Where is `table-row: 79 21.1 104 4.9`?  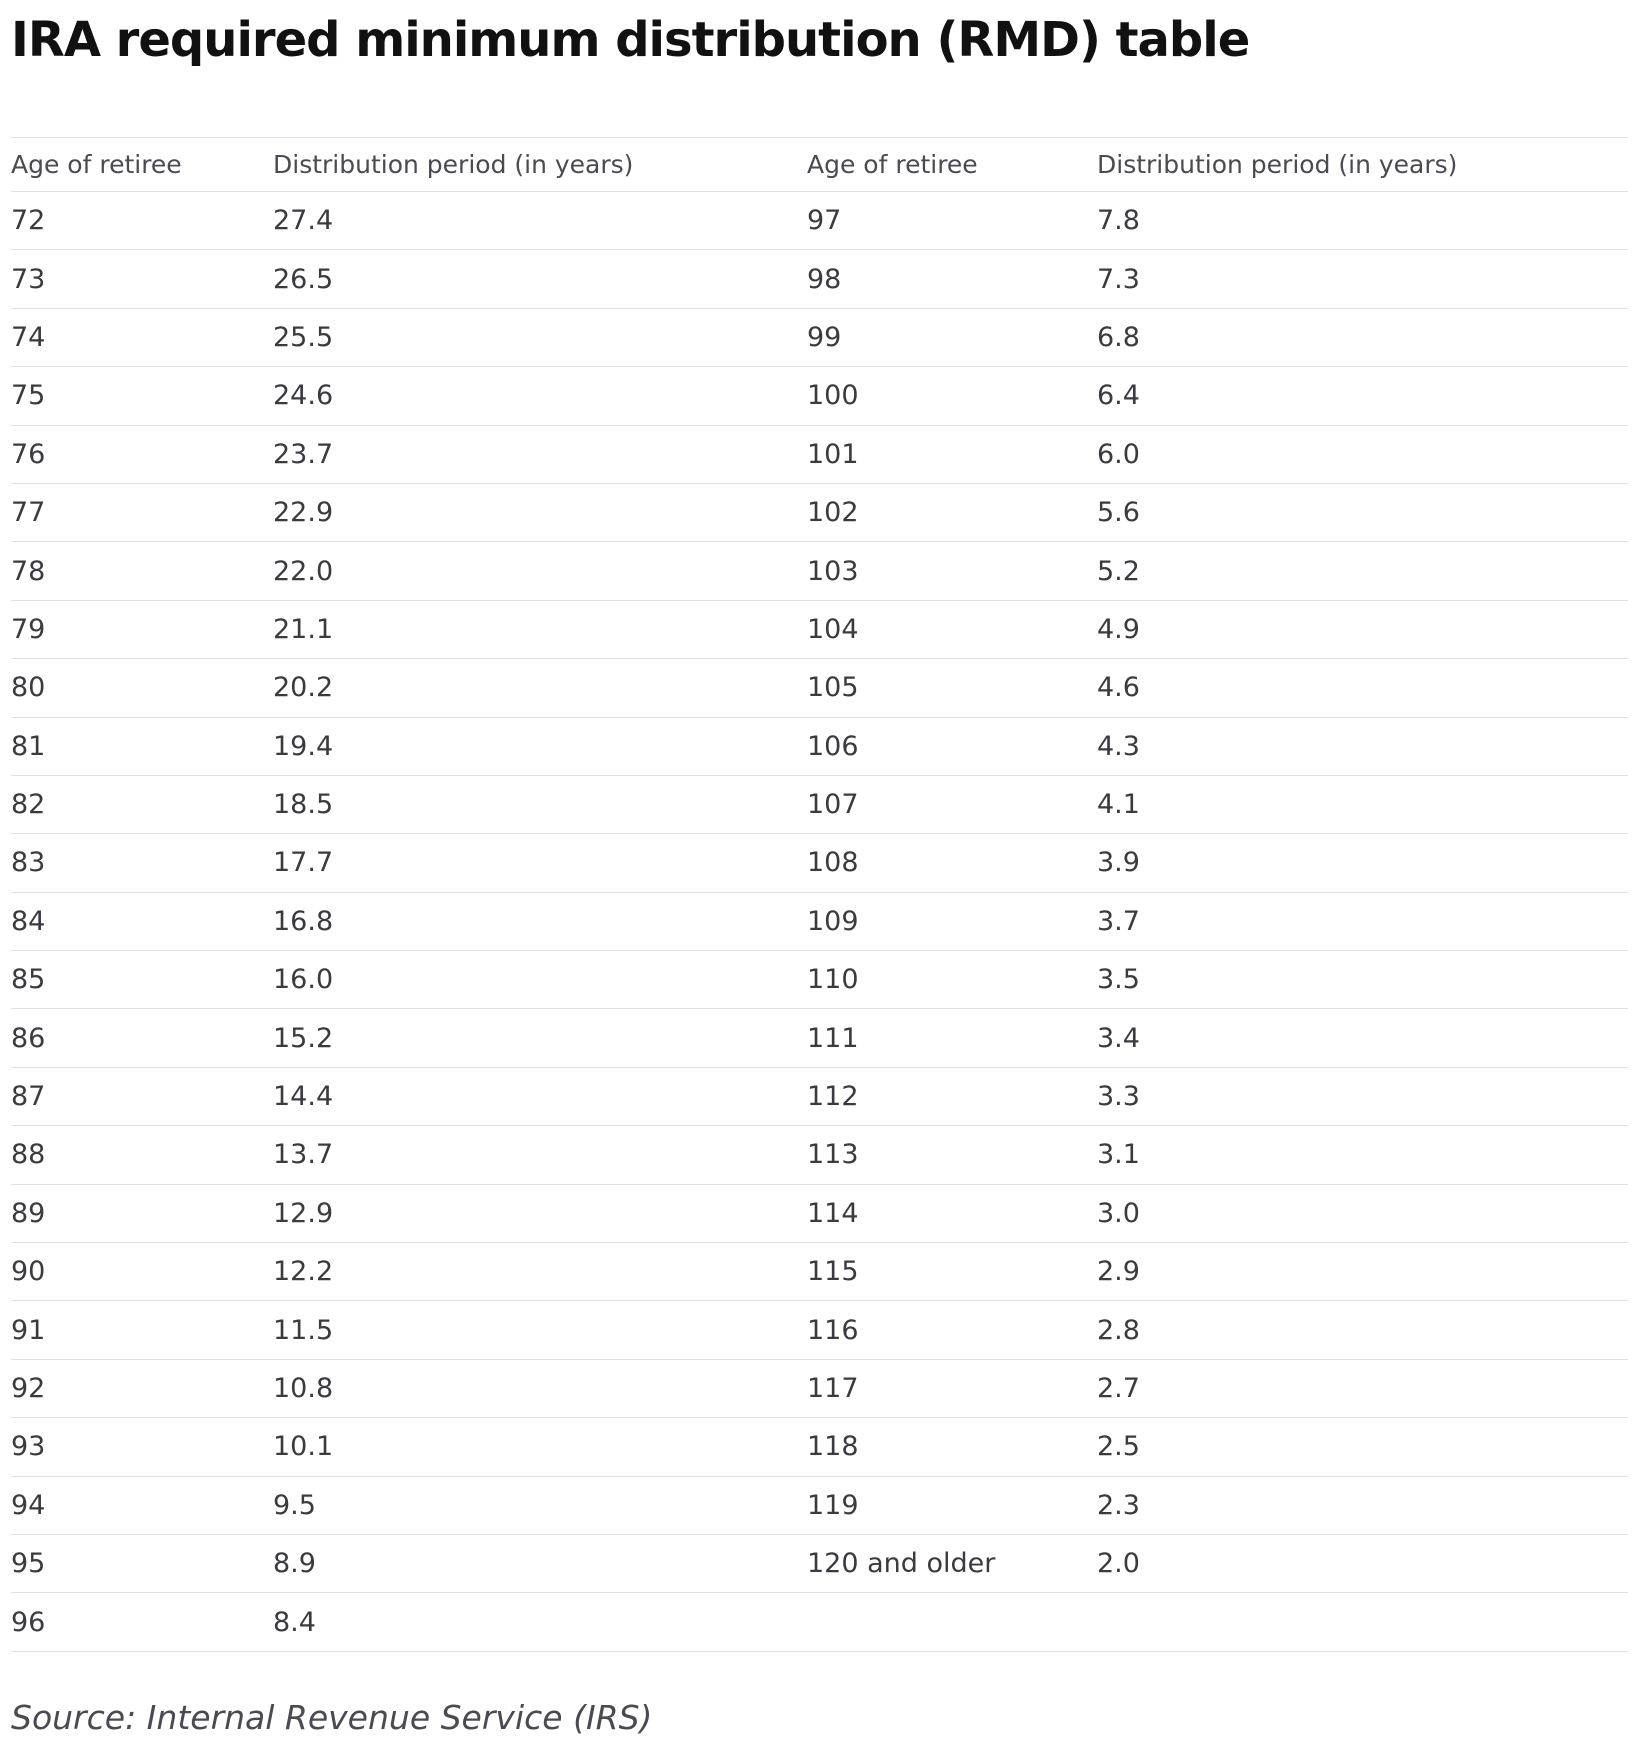 table-row: 79 21.1 104 4.9 is located at coordinates (819, 630).